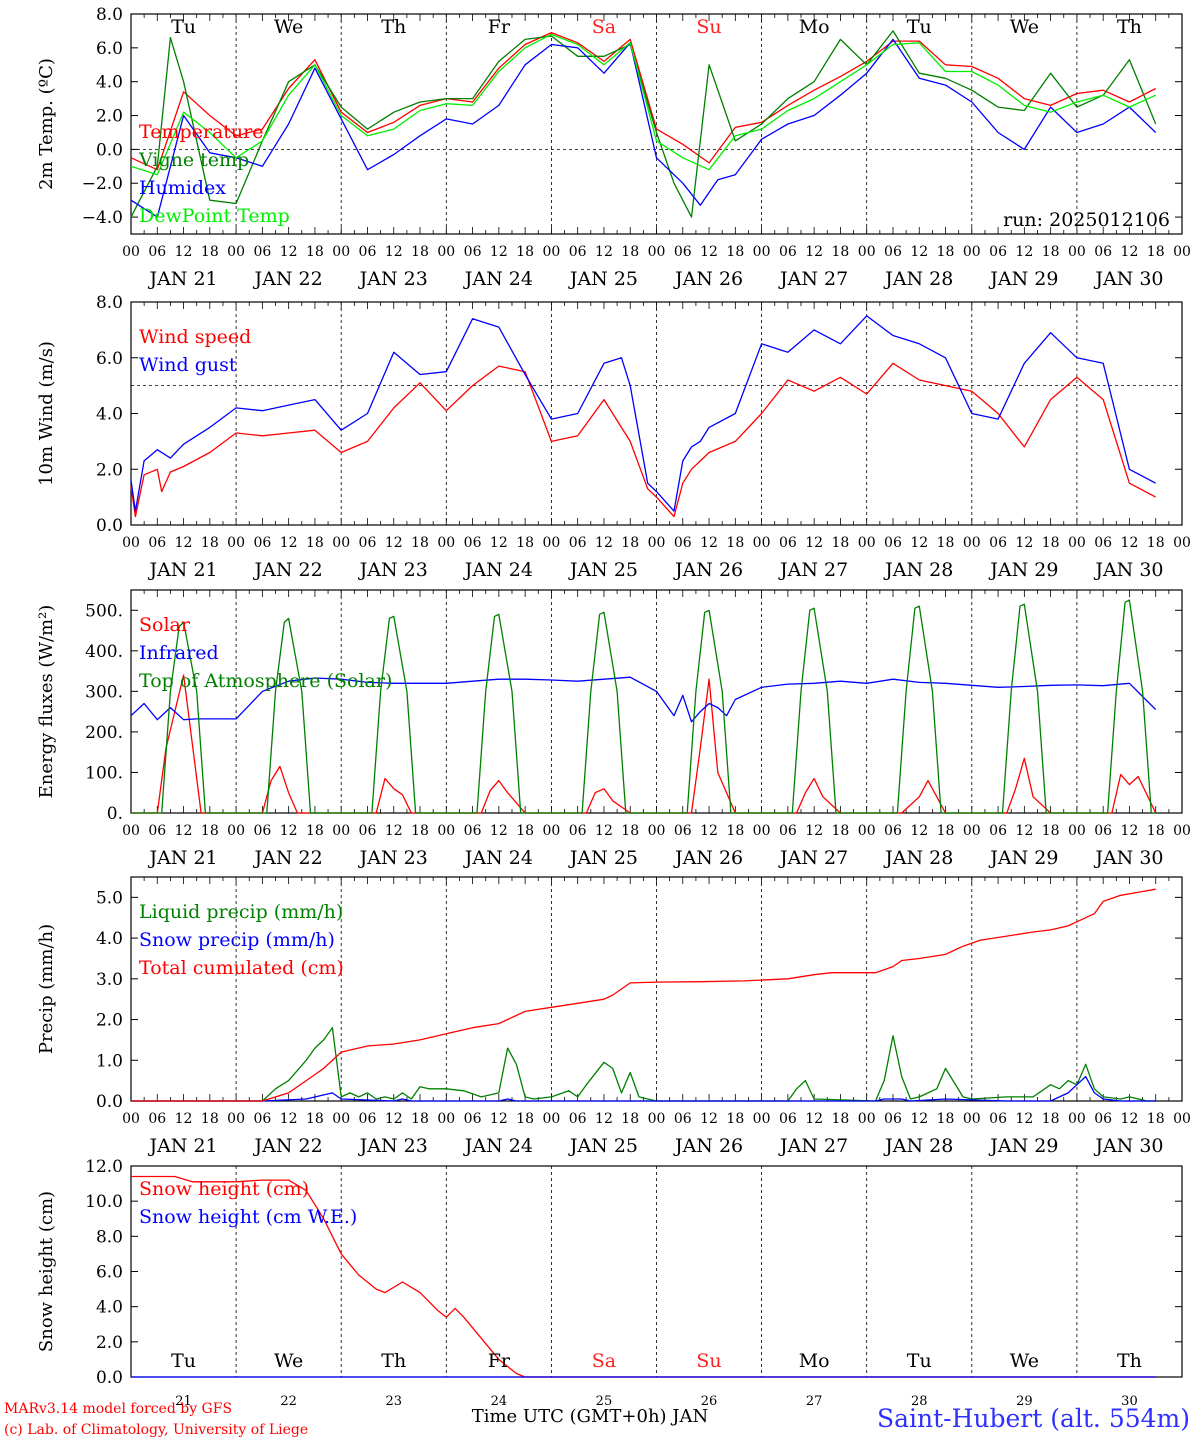  Describe the element at coordinates (241, 912) in the screenshot. I see `legend-entry: Liquid precip (mm/h)` at that location.